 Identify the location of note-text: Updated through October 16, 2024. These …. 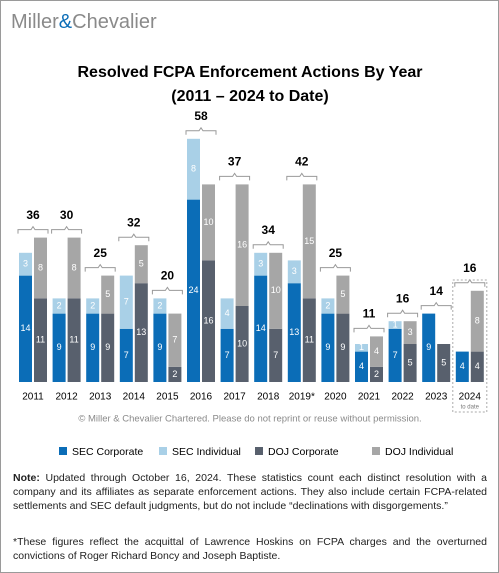
(250, 492).